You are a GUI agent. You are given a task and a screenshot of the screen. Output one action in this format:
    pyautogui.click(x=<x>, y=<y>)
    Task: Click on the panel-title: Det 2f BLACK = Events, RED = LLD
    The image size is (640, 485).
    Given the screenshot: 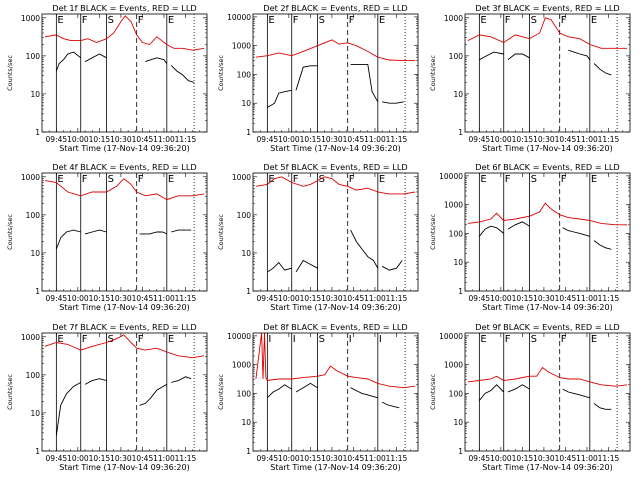 What is the action you would take?
    pyautogui.click(x=335, y=8)
    